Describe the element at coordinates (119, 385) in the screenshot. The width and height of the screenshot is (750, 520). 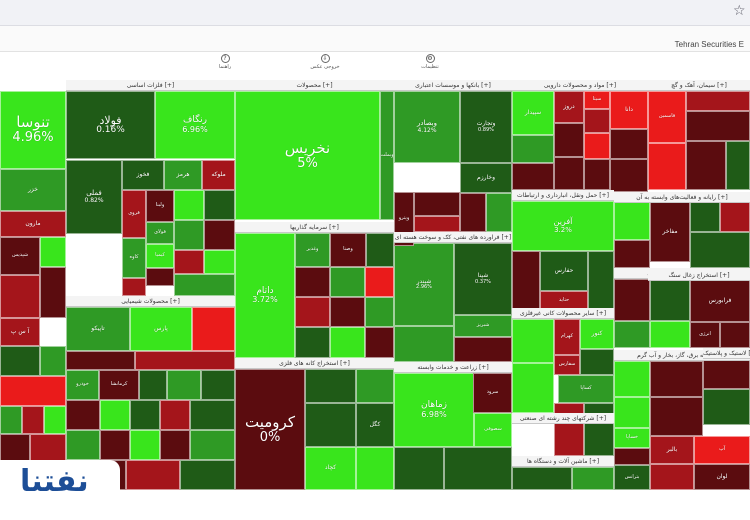
I see `stock-tile: کرمانشا` at that location.